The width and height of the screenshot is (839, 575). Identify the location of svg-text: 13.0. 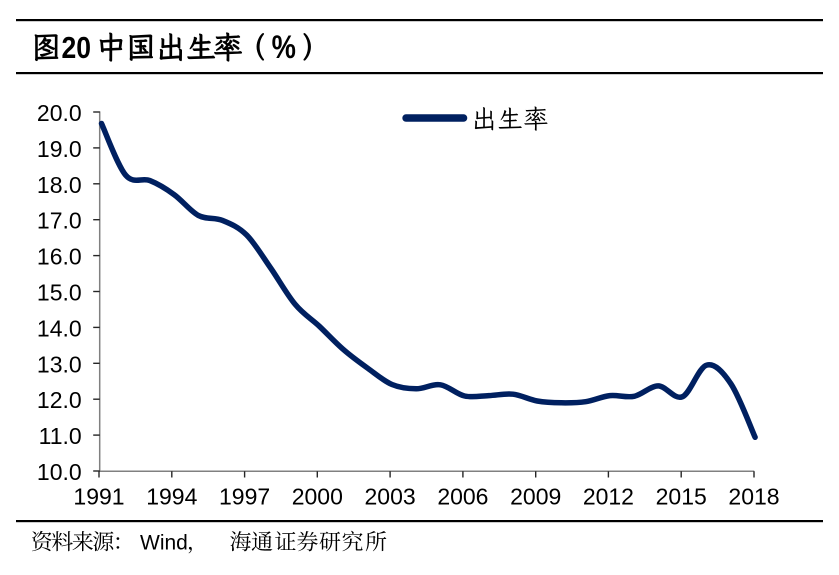
(59, 364).